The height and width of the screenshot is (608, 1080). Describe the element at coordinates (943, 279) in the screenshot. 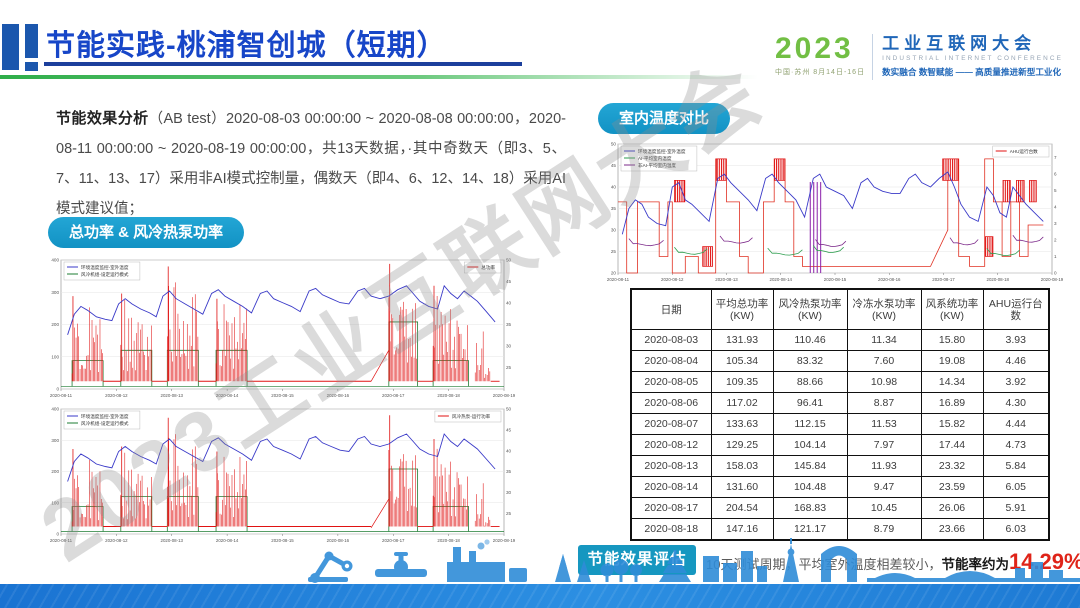

I see `svg-text: 2020-08-17` at that location.